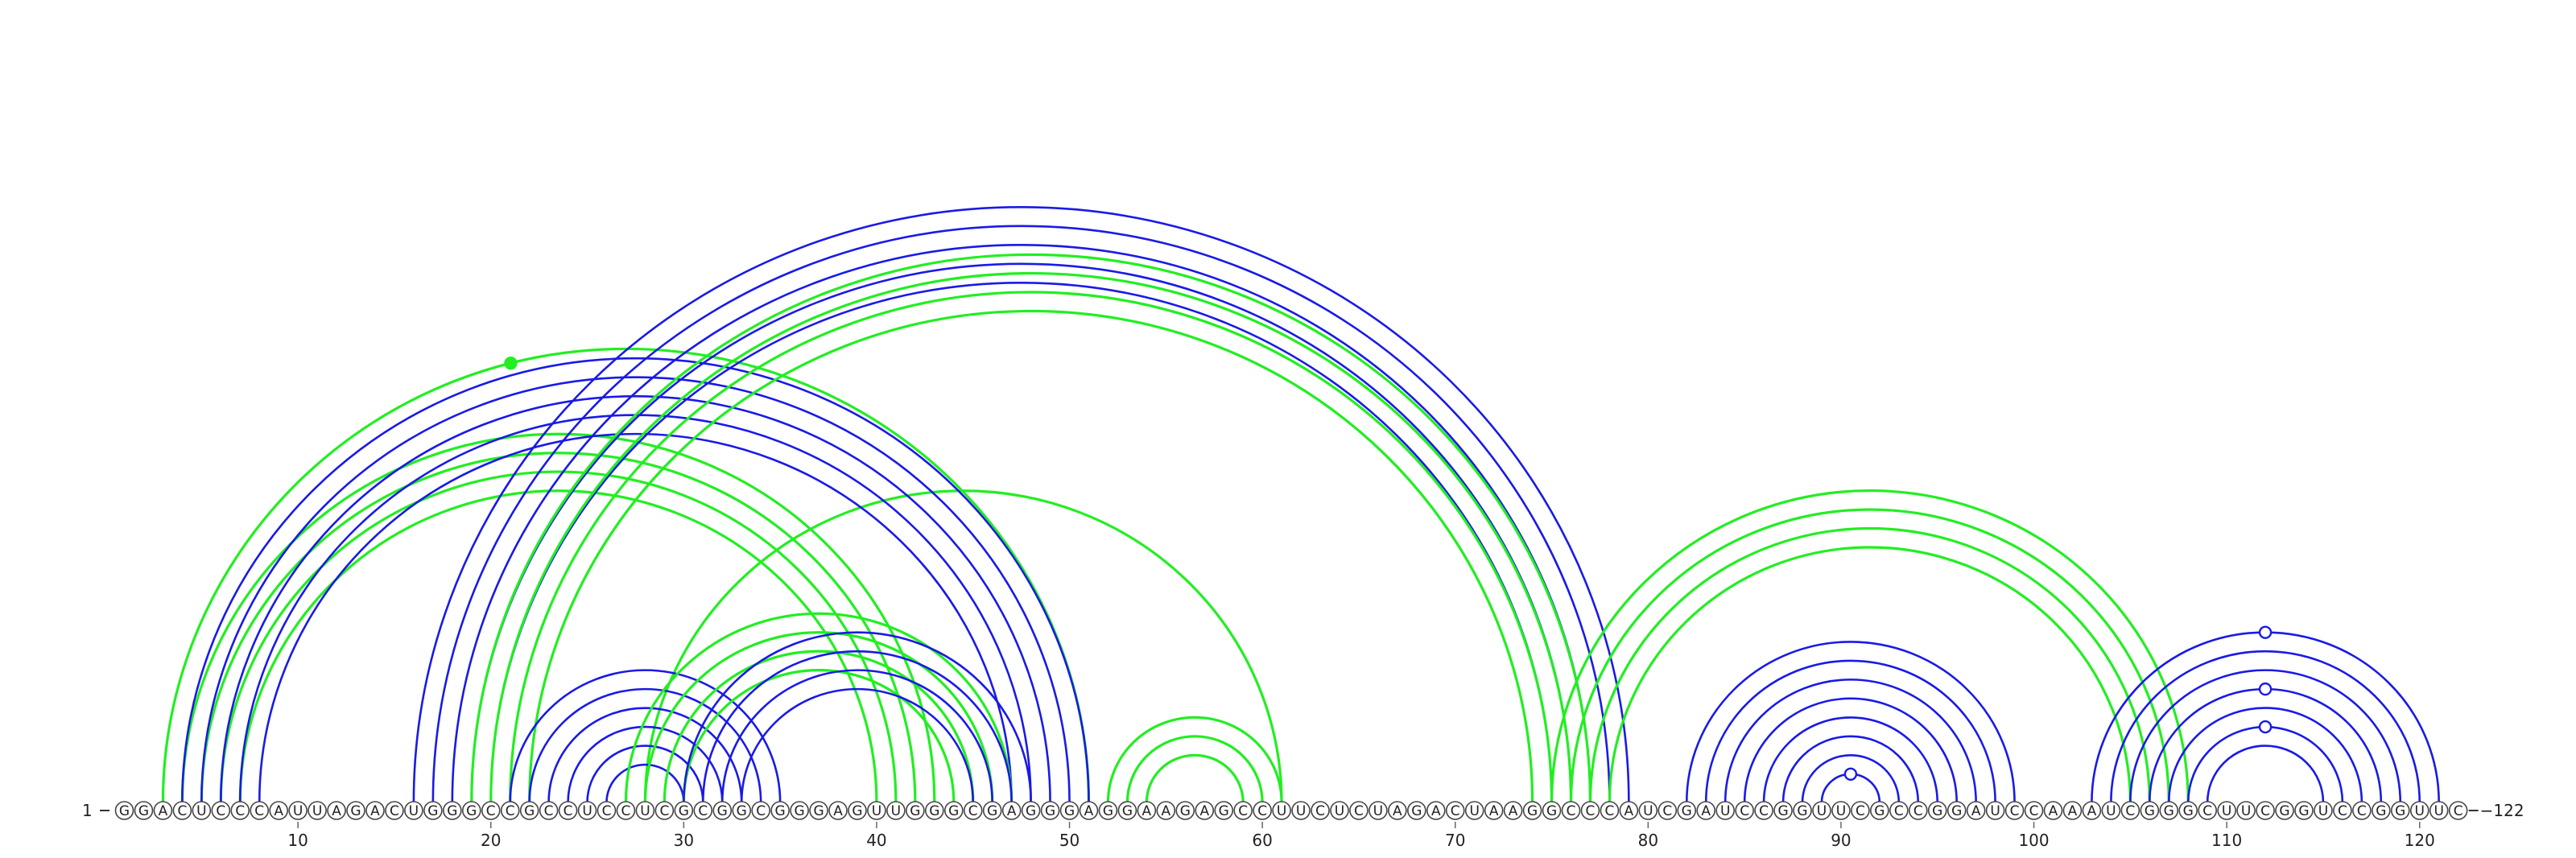 The height and width of the screenshot is (858, 2576). I want to click on axis-tick-label: 110, so click(2226, 840).